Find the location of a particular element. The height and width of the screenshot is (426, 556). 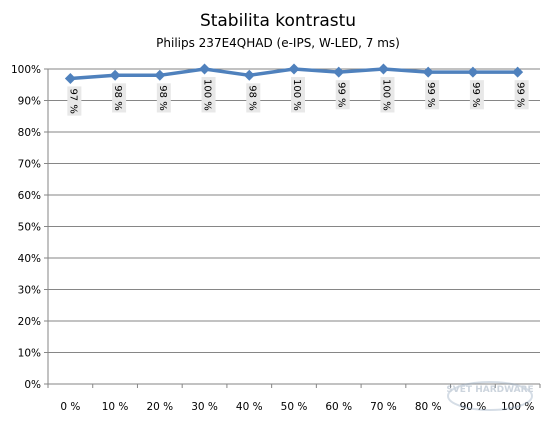

watermark-swoosh is located at coordinates (490, 396).